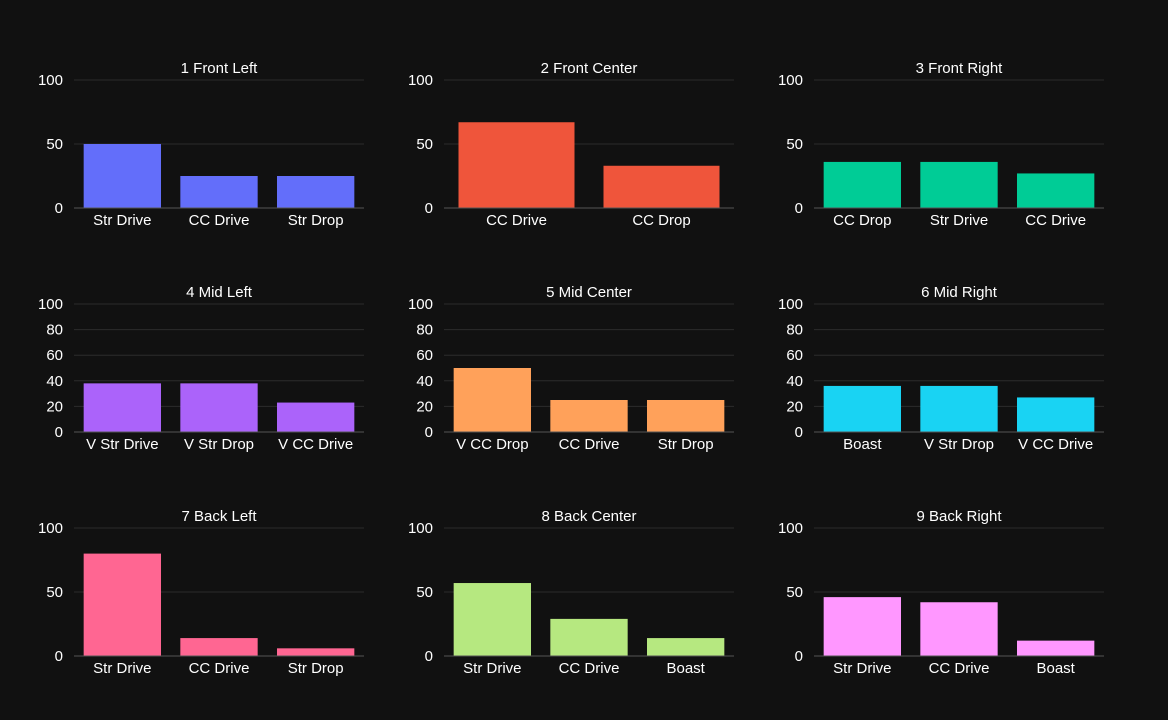 Image resolution: width=1168 pixels, height=720 pixels. Describe the element at coordinates (589, 292) in the screenshot. I see `chart-title: 5 Mid Center` at that location.